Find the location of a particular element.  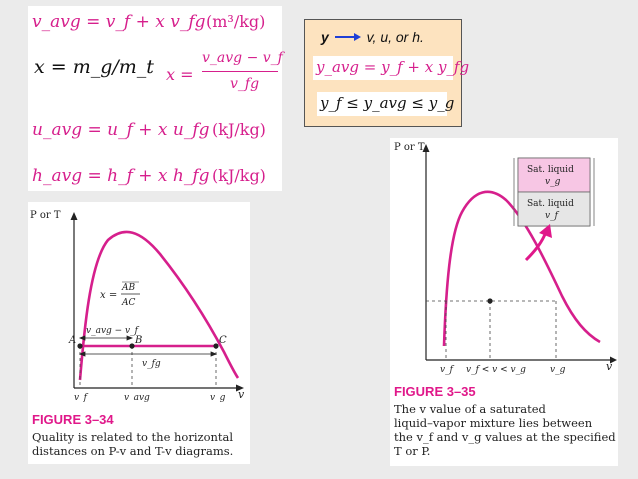

fig34-axes is located at coordinates (157, 302).